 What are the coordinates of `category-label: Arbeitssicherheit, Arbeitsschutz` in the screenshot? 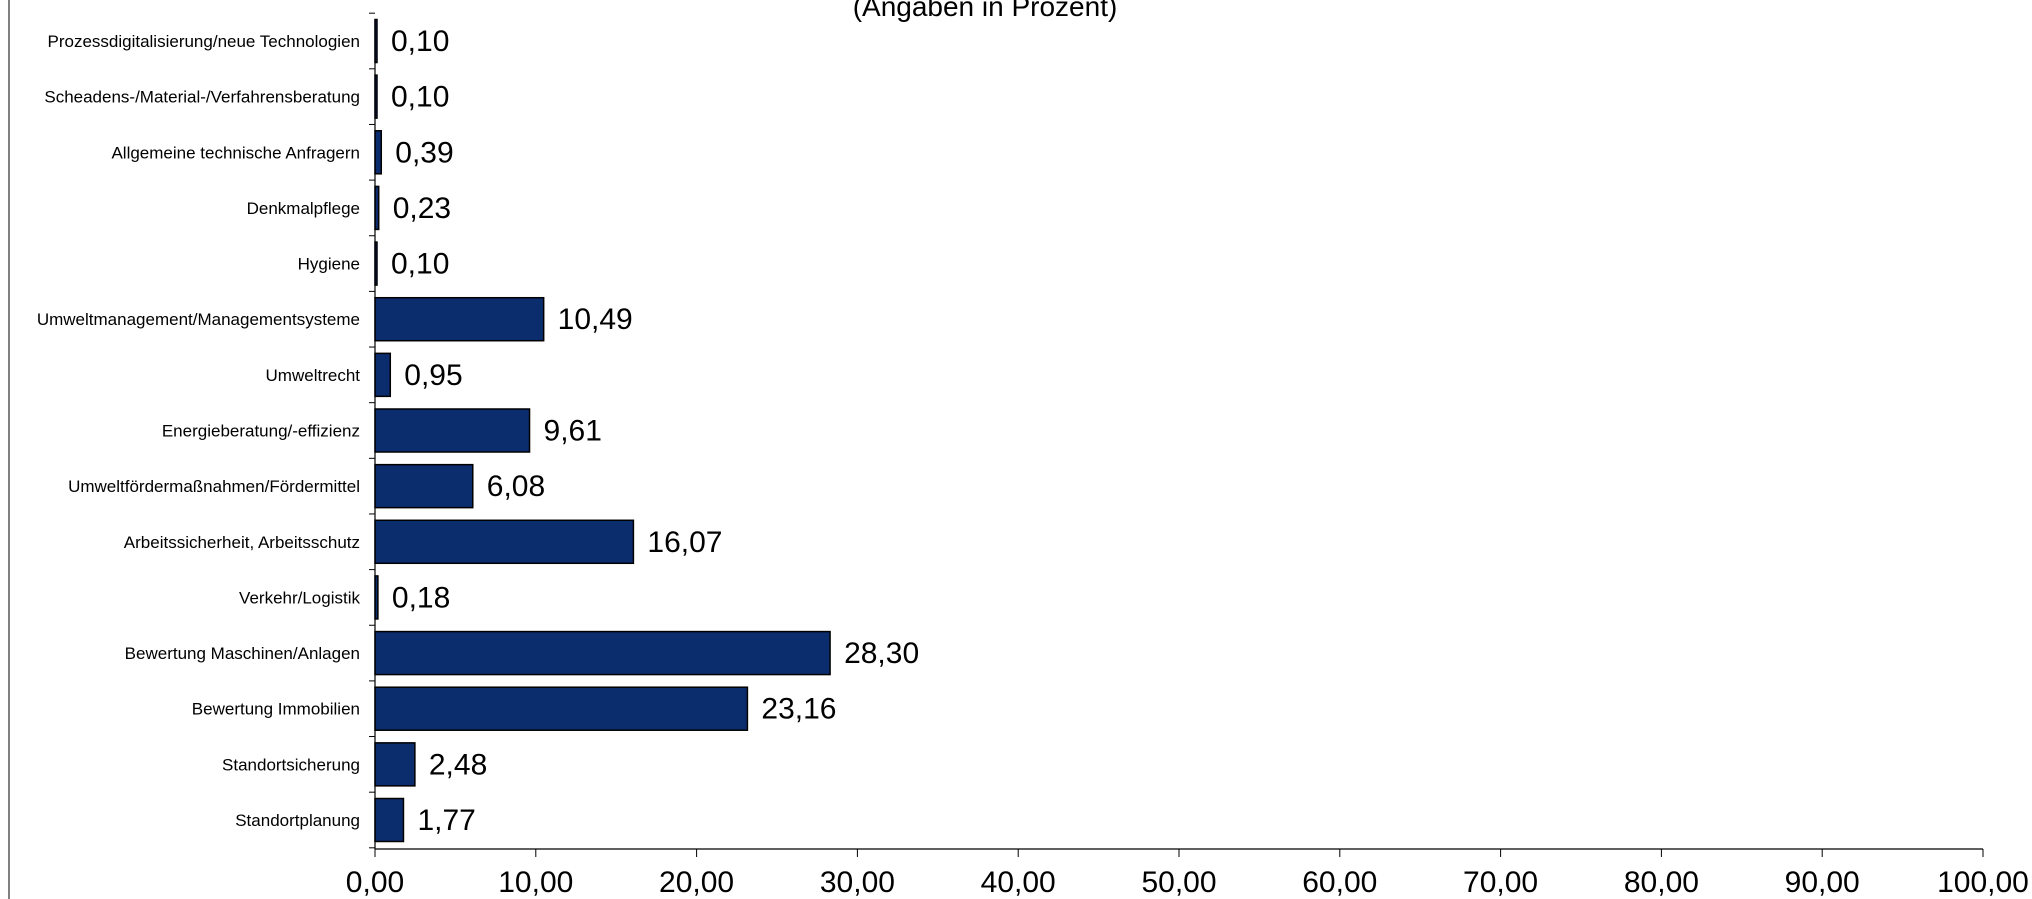 It's located at (242, 542).